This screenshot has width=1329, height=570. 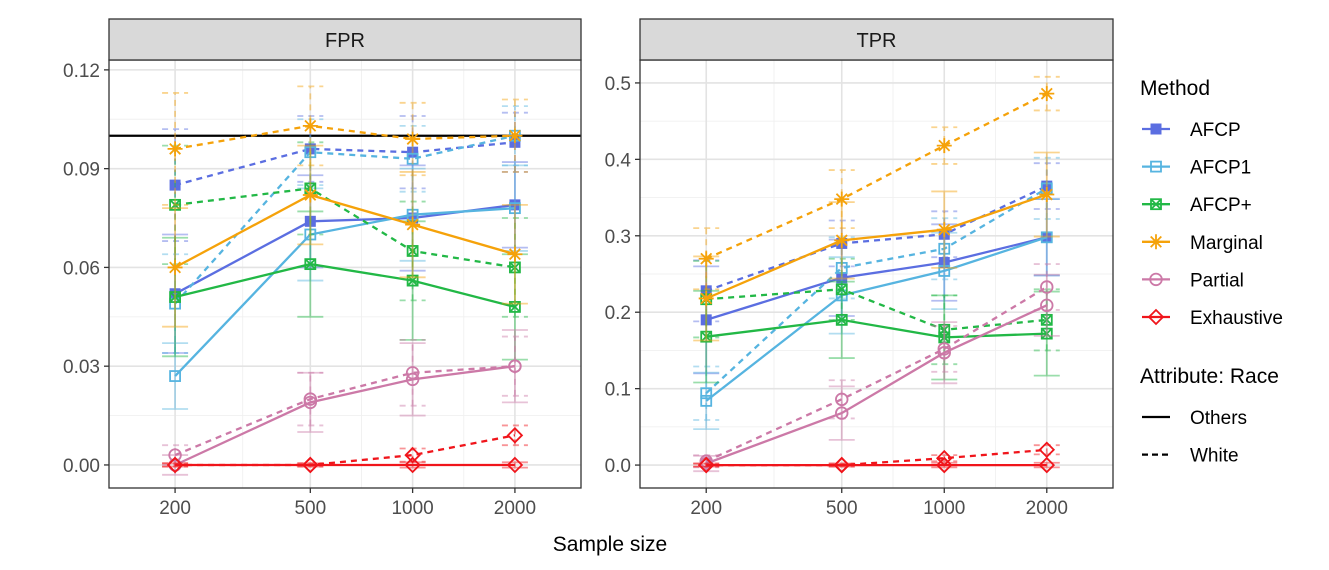 What do you see at coordinates (1193, 280) in the screenshot?
I see `legend-item-partial: Partial` at bounding box center [1193, 280].